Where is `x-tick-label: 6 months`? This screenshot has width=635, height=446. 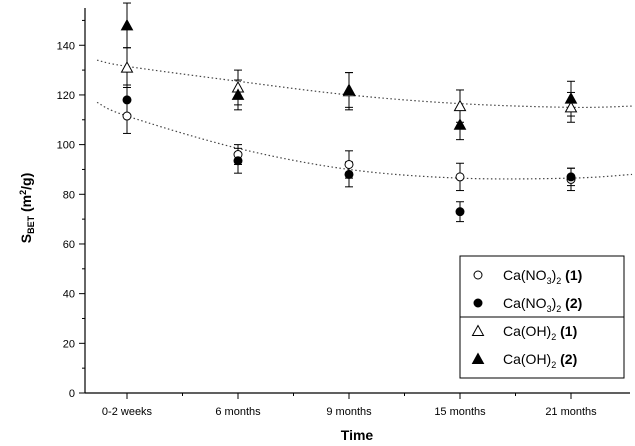 x-tick-label: 6 months is located at coordinates (238, 412).